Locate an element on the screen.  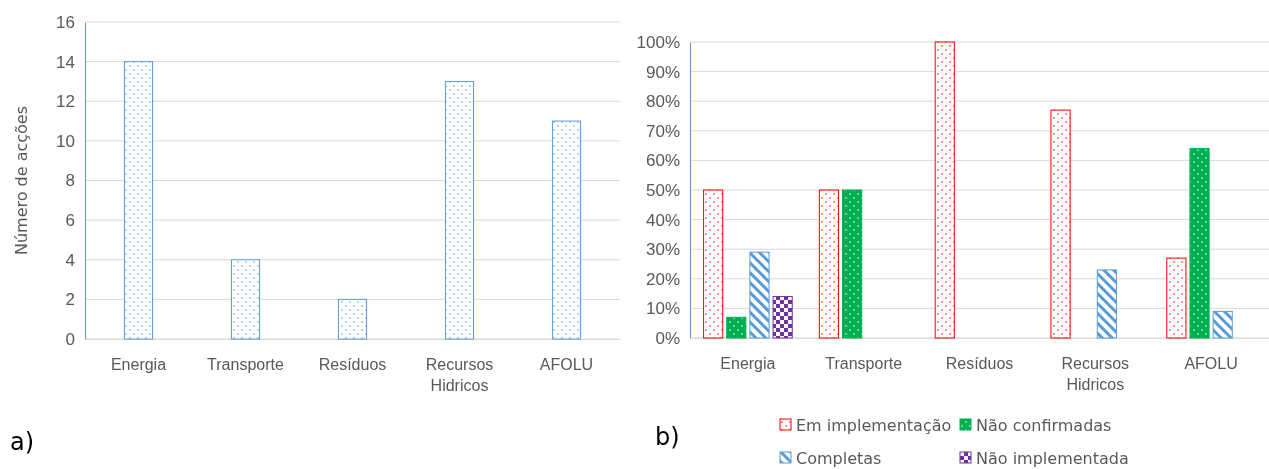
y-tick-label: 0% is located at coordinates (667, 338).